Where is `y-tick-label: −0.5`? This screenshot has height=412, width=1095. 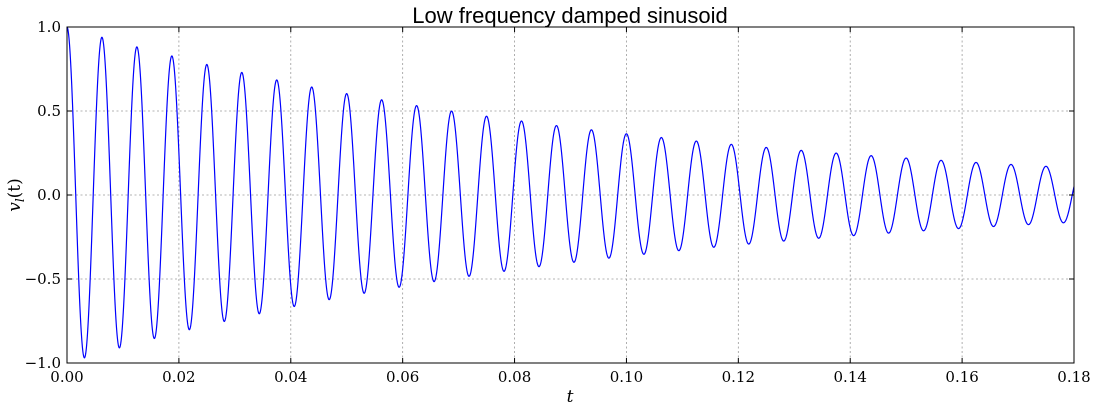 y-tick-label: −0.5 is located at coordinates (43, 279).